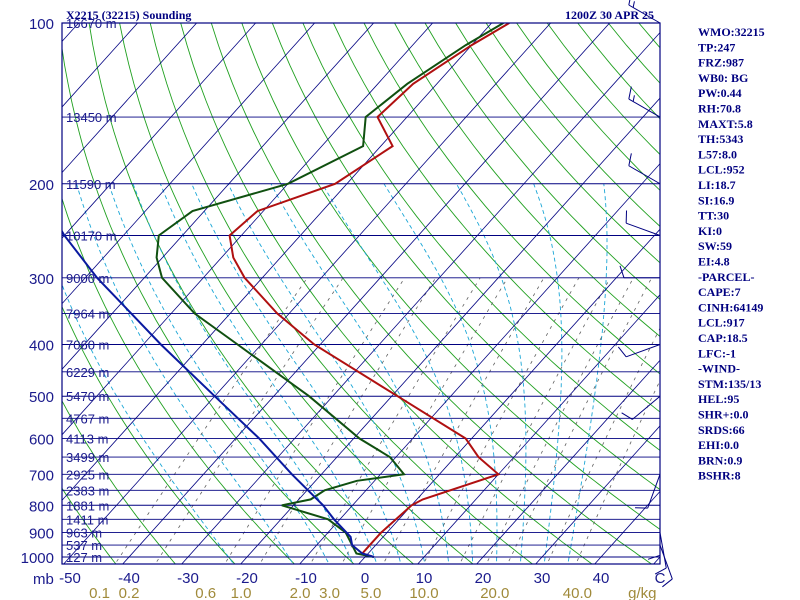 Image resolution: width=800 pixels, height=600 pixels. What do you see at coordinates (41, 534) in the screenshot?
I see `pressure-tick-label: 900` at bounding box center [41, 534].